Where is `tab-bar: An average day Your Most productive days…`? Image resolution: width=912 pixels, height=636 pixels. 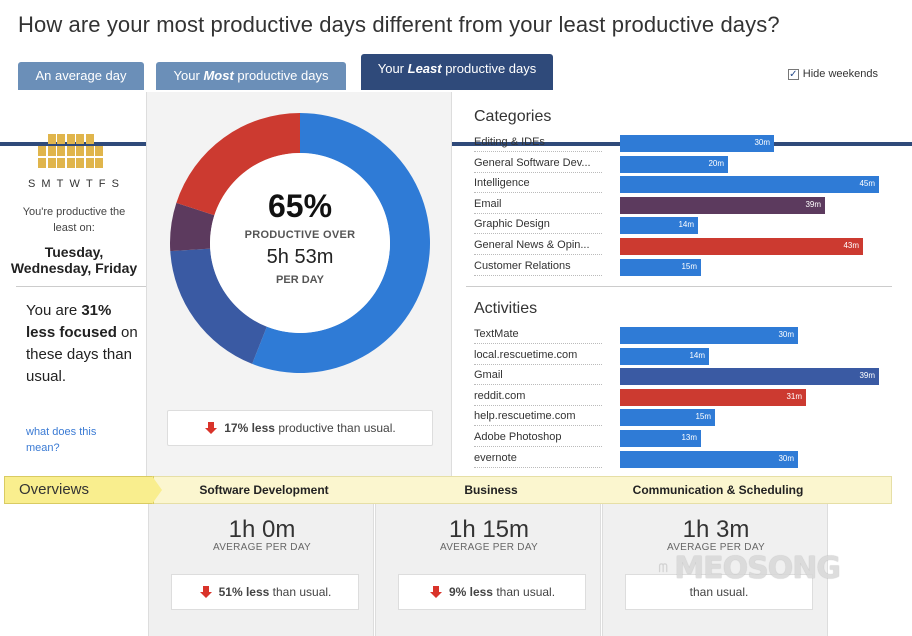
tab-bar: An average day Your Most productive days… is located at coordinates (456, 100).